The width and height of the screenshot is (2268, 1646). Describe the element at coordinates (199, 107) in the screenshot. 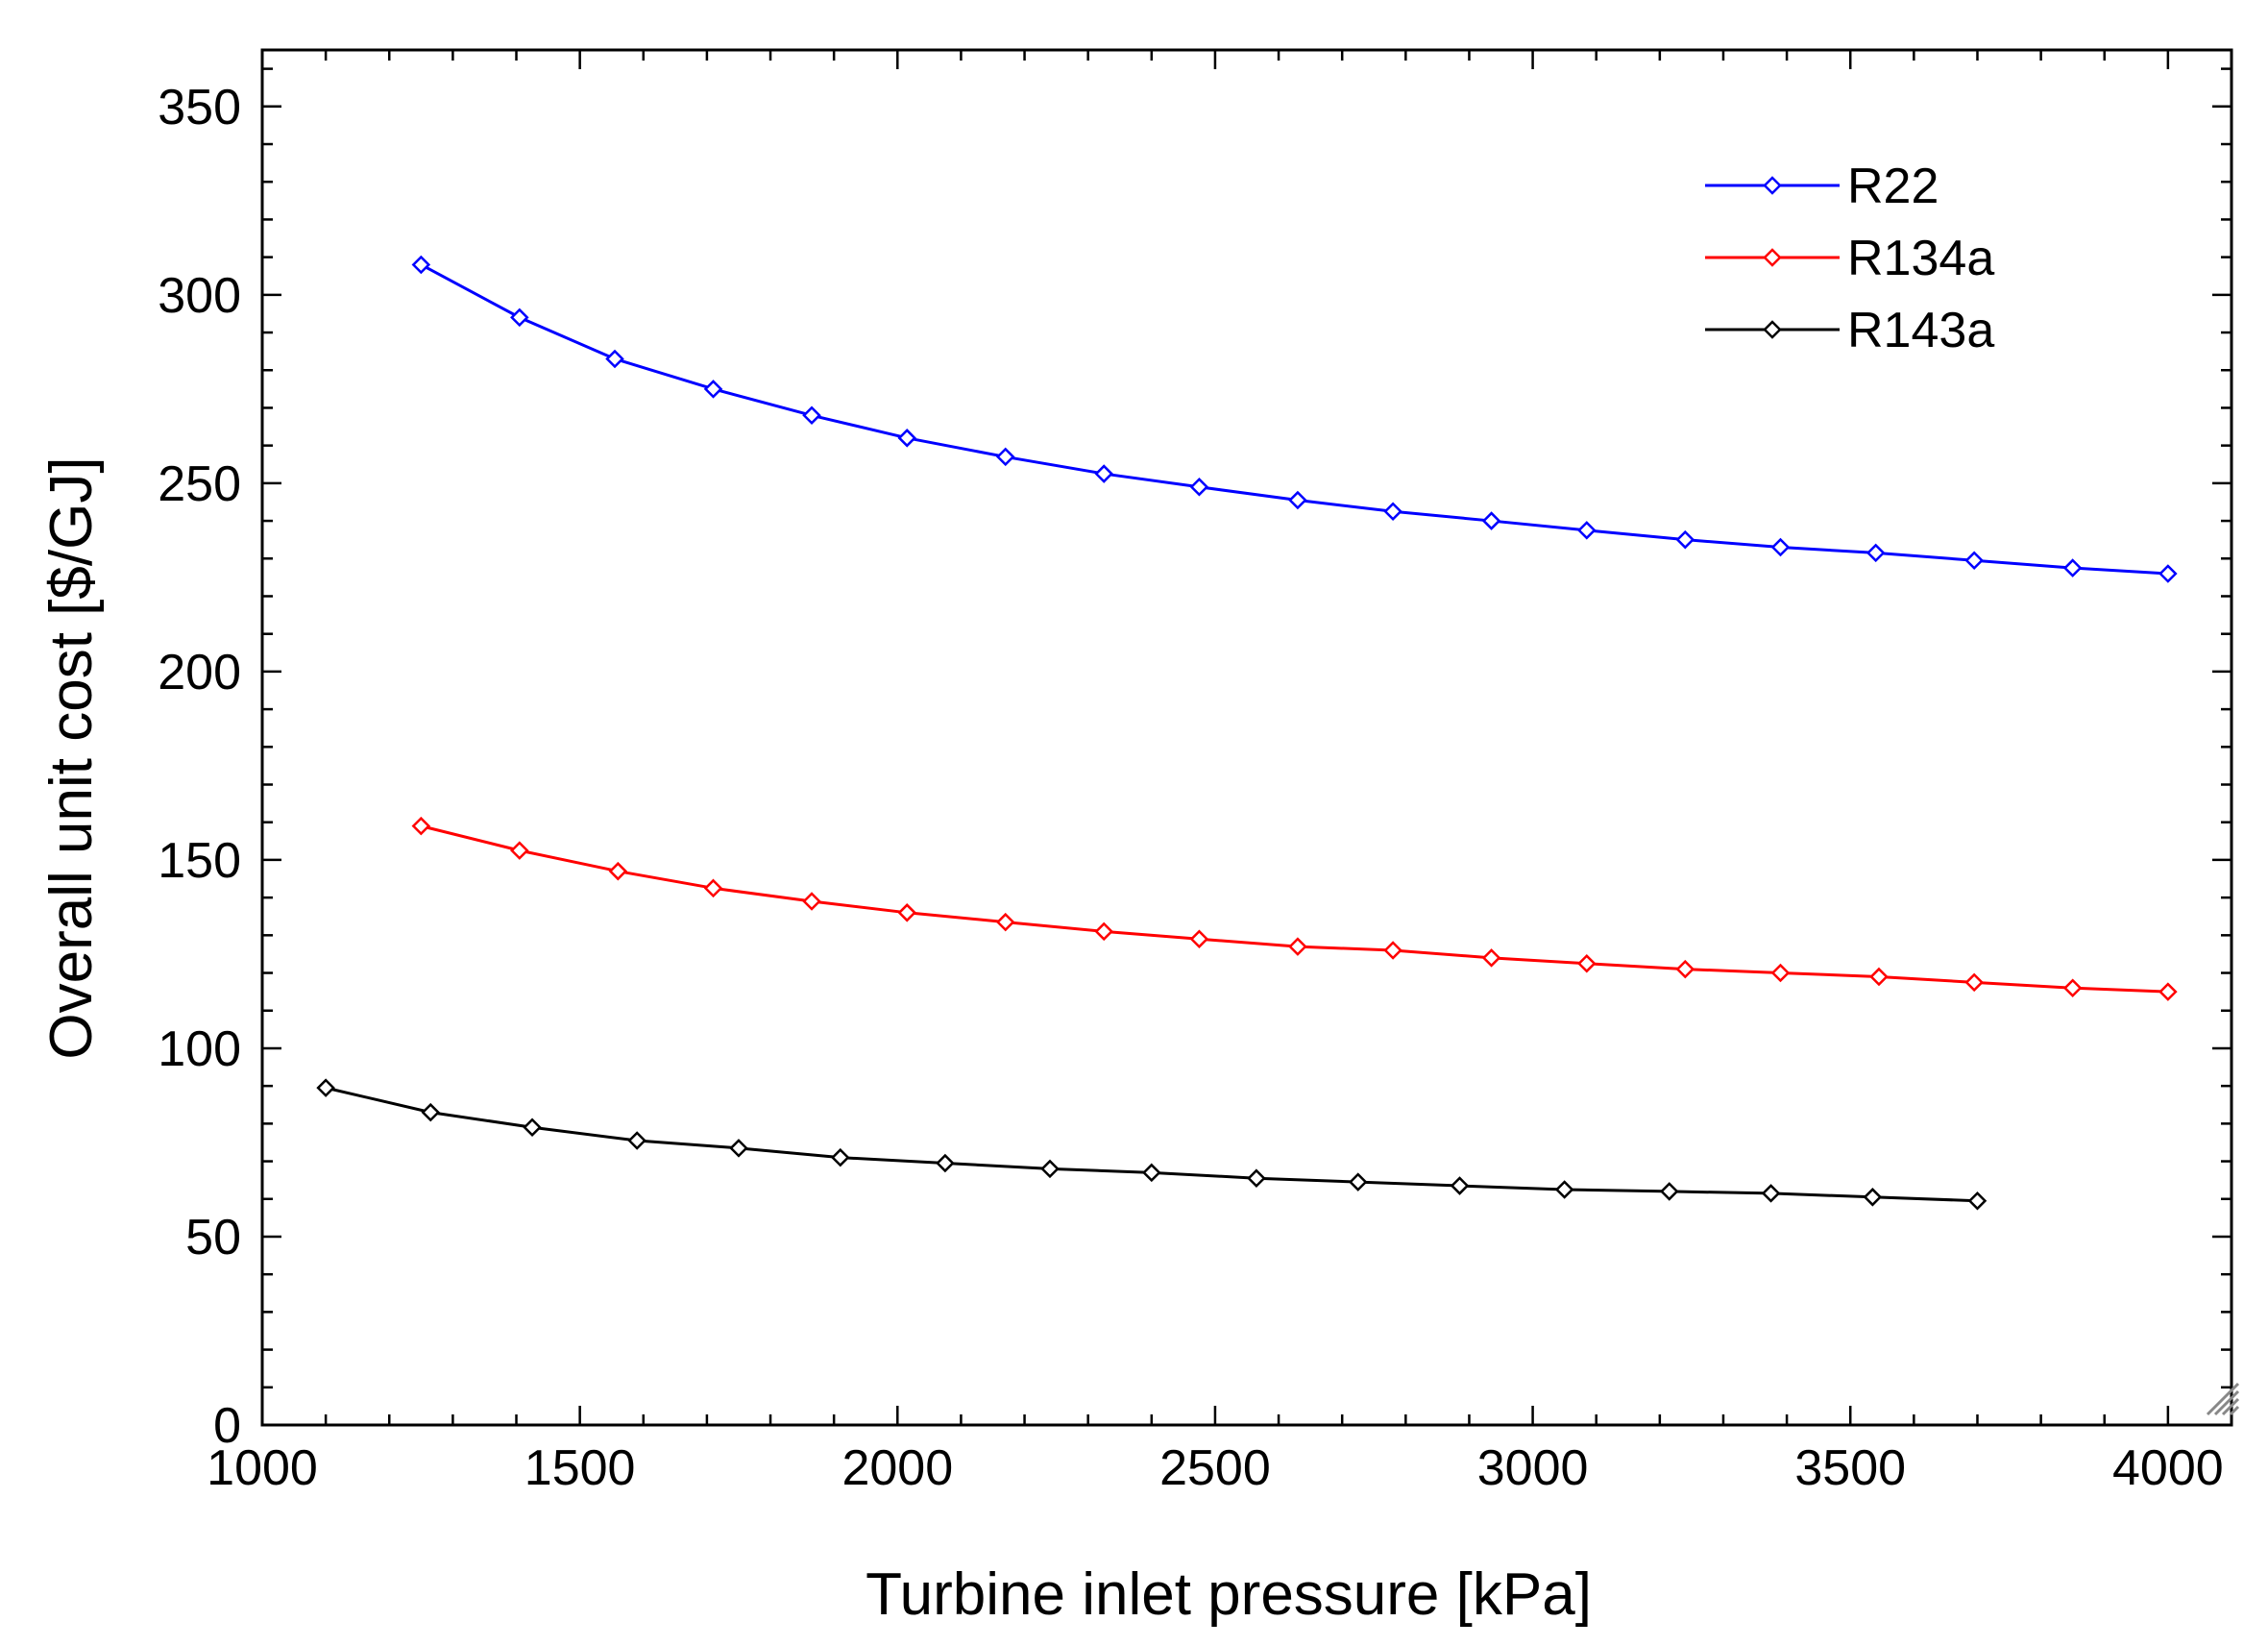

I see `y-tick-label: 350` at that location.